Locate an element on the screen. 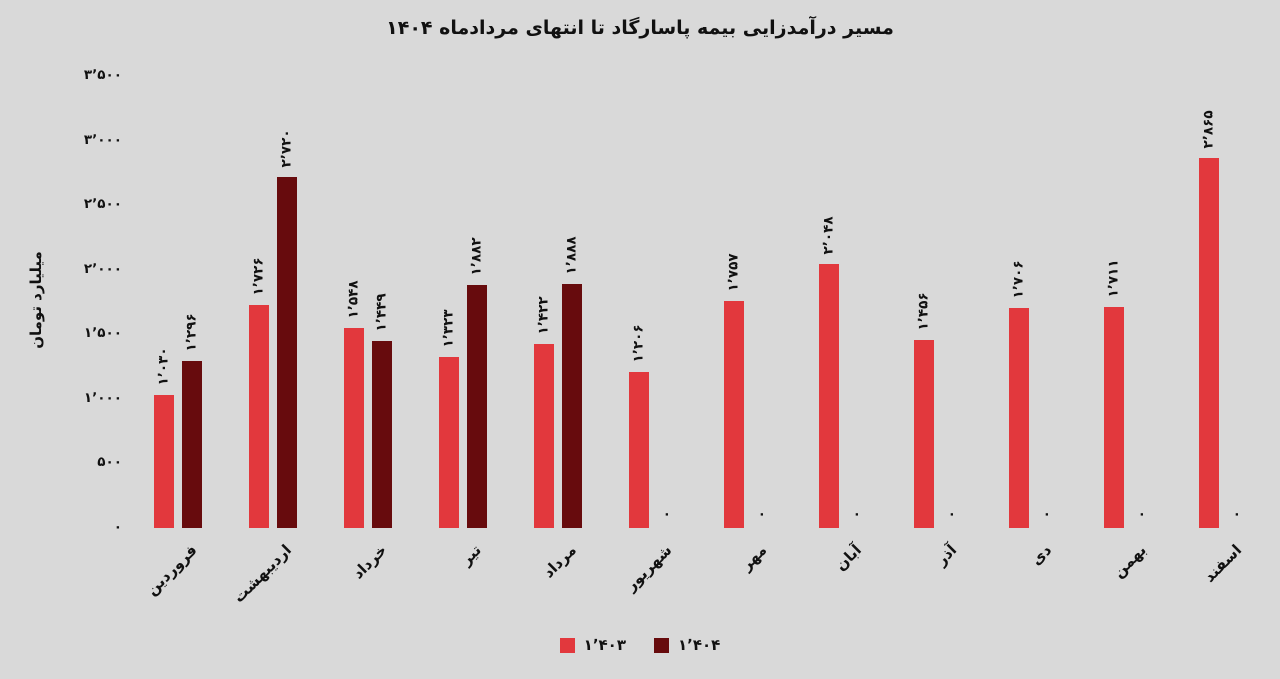 The width and height of the screenshot is (1280, 679). x-tick-month12: اسفند is located at coordinates (1223, 563).